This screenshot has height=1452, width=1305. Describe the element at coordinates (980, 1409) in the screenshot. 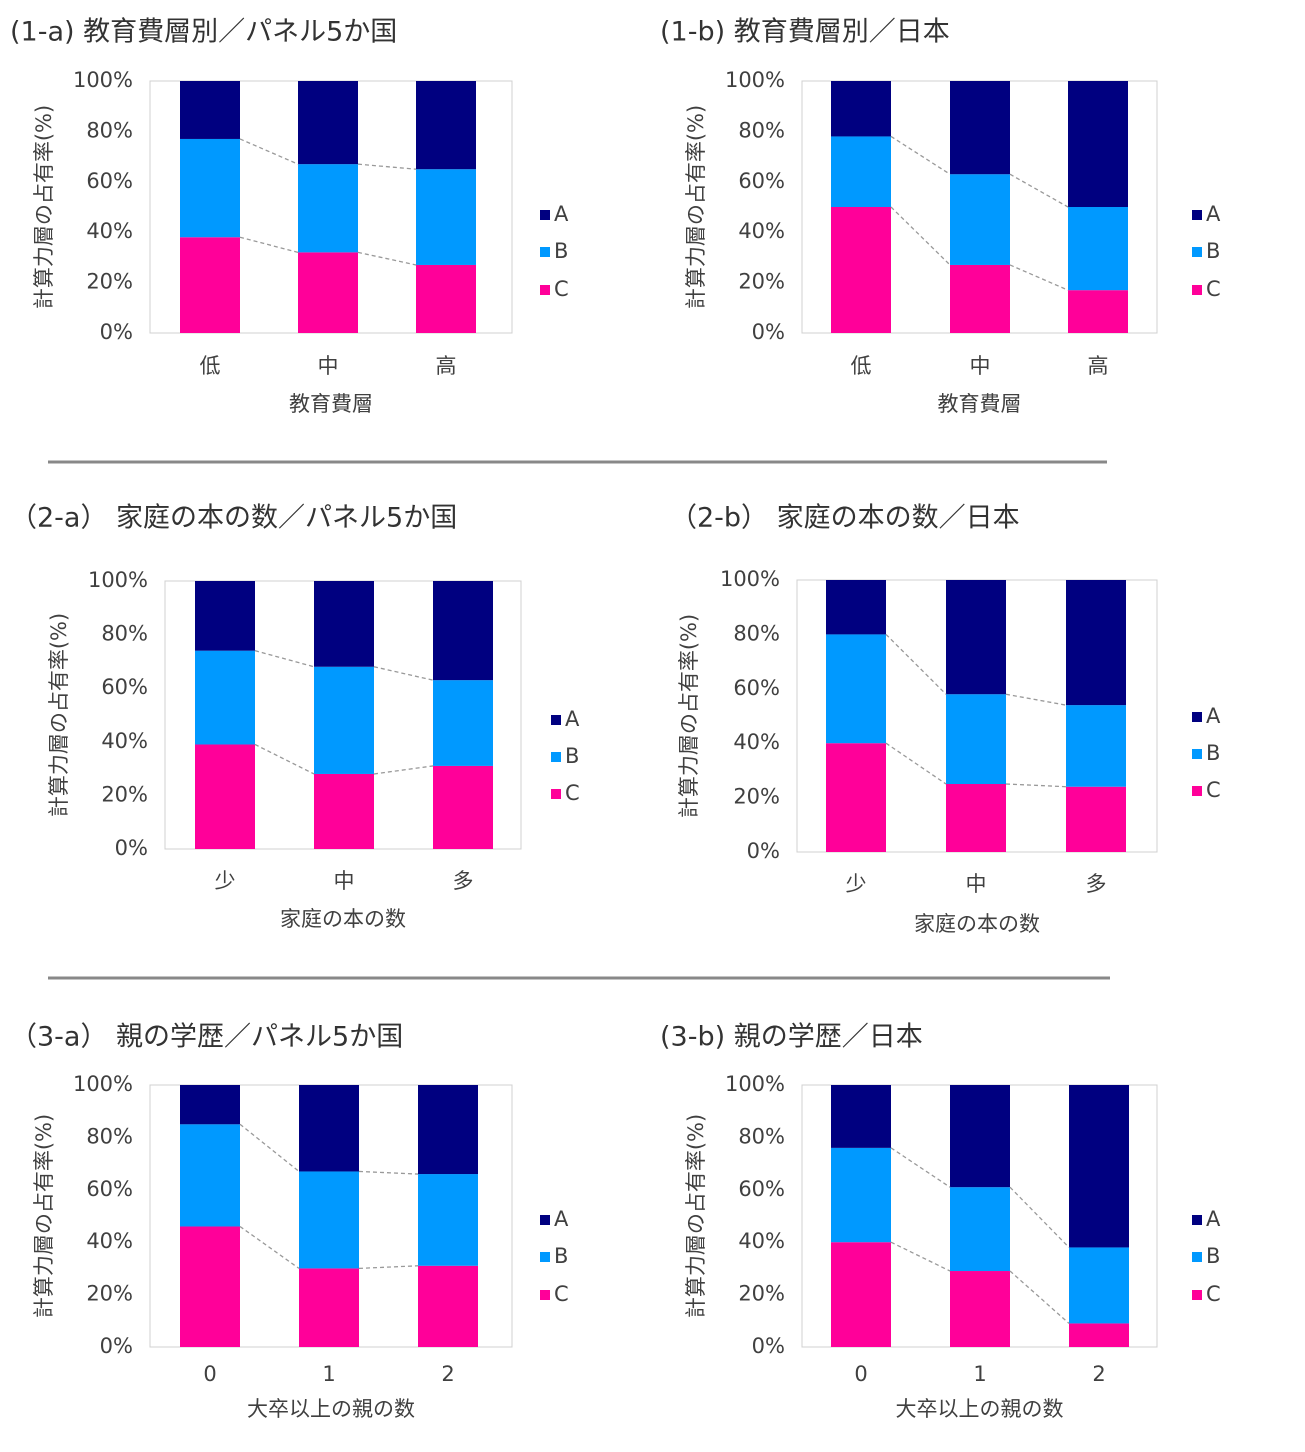

I see `x-axis-label: 大卒以上の親の数` at that location.